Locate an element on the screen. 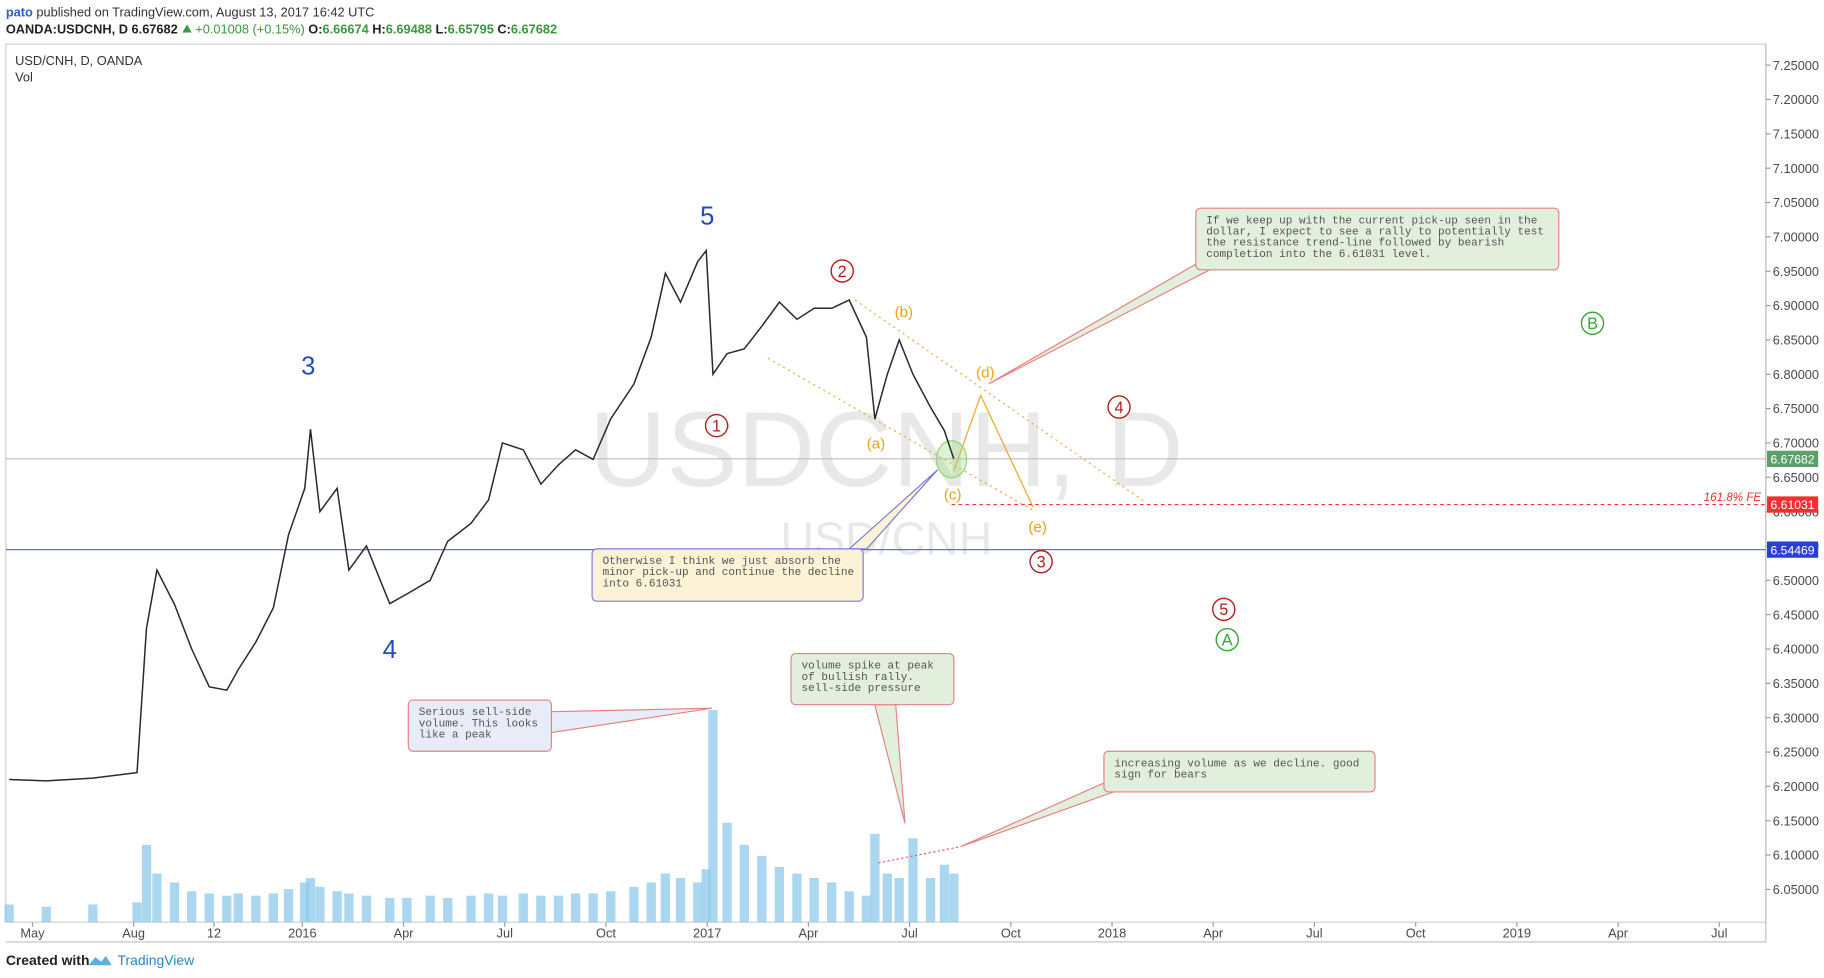 The height and width of the screenshot is (978, 1824). publisher: pato is located at coordinates (19, 11).